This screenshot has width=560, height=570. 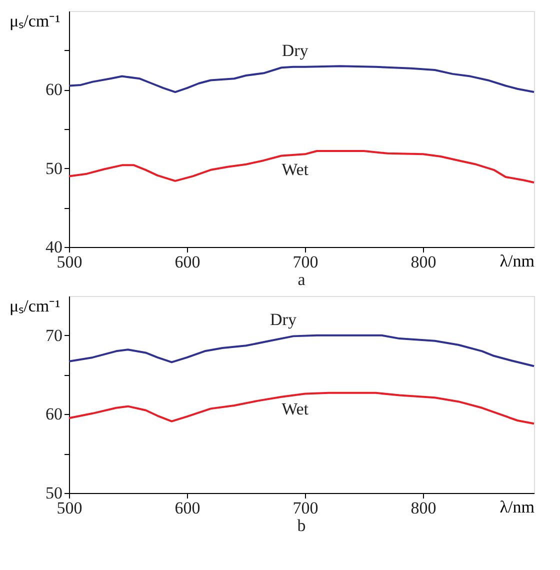 What do you see at coordinates (54, 168) in the screenshot?
I see `y-tick-label: 50` at bounding box center [54, 168].